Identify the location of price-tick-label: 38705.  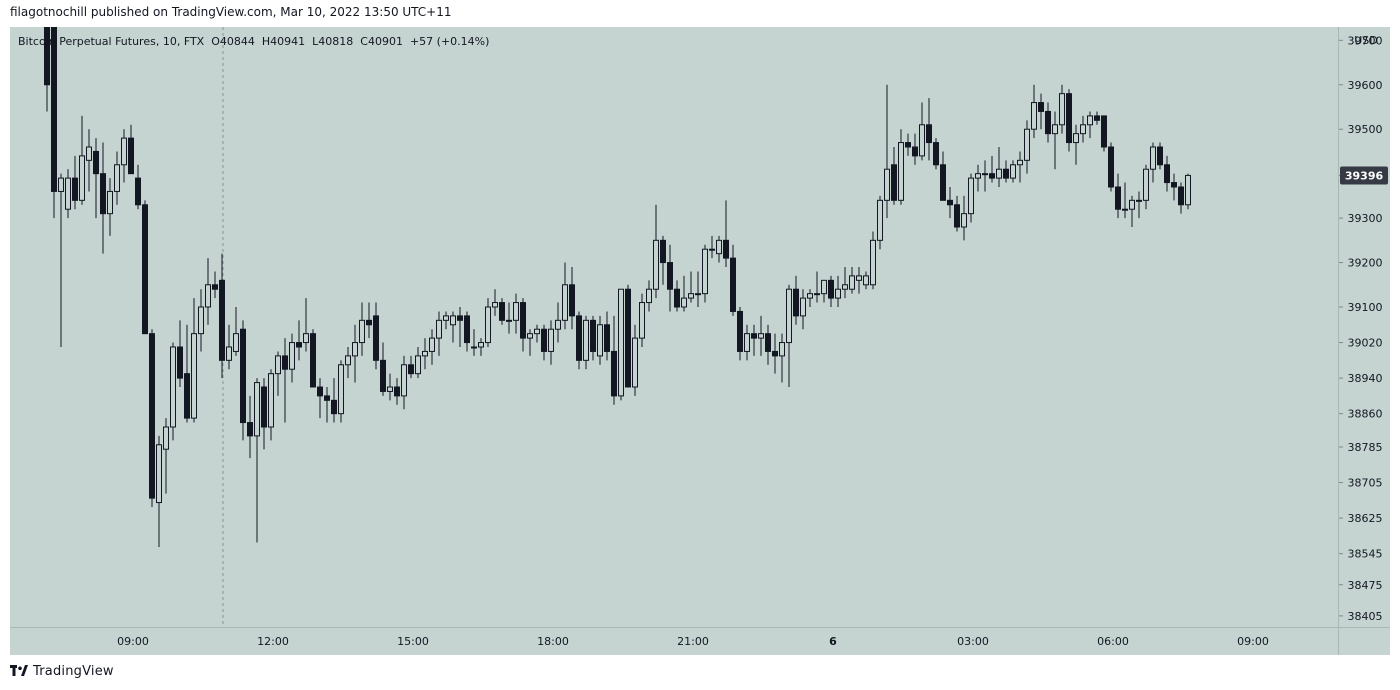
(1365, 483).